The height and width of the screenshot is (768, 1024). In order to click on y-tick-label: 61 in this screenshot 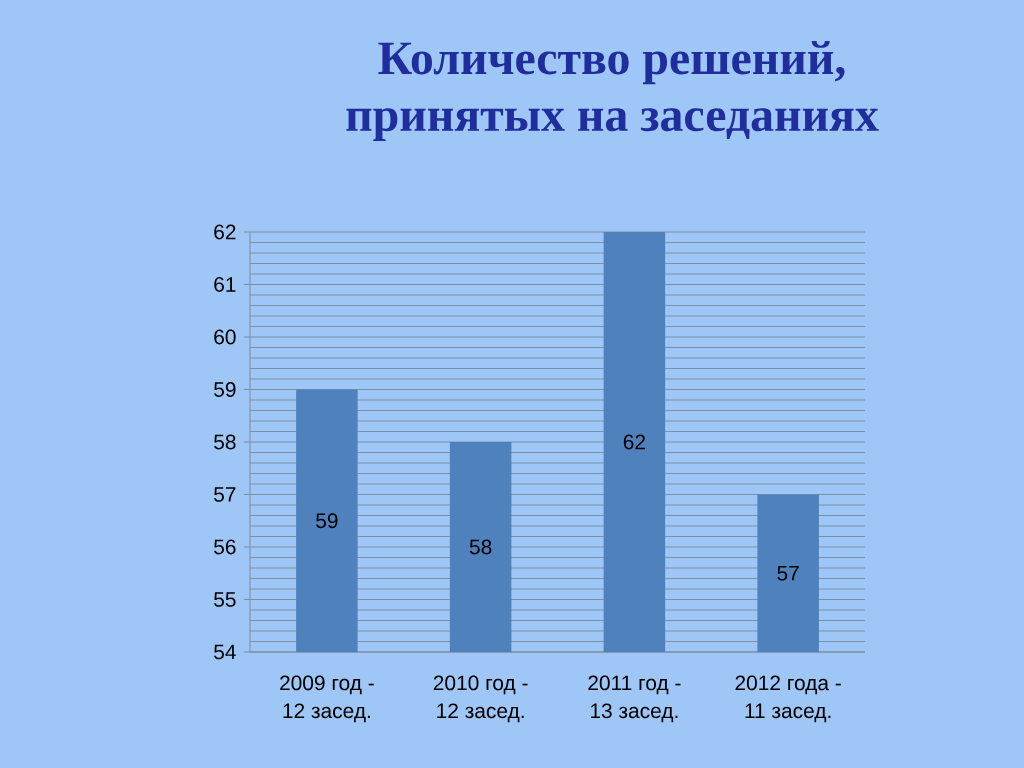, I will do `click(225, 284)`.